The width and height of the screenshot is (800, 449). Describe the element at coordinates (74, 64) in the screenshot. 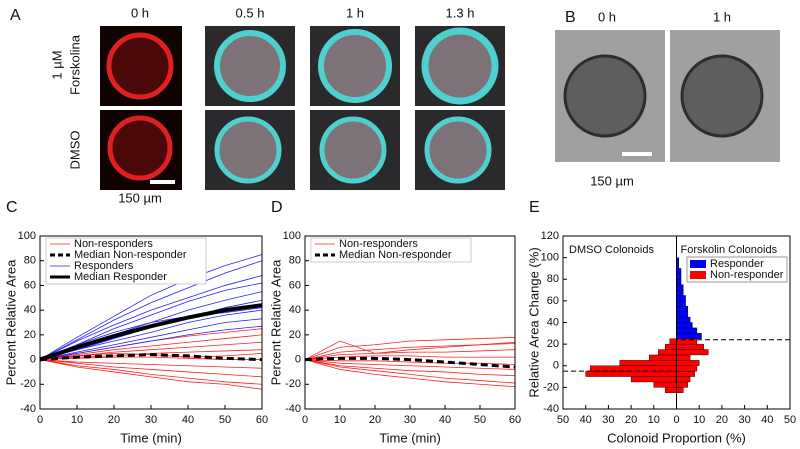

I see `row-label: Forskolina` at that location.